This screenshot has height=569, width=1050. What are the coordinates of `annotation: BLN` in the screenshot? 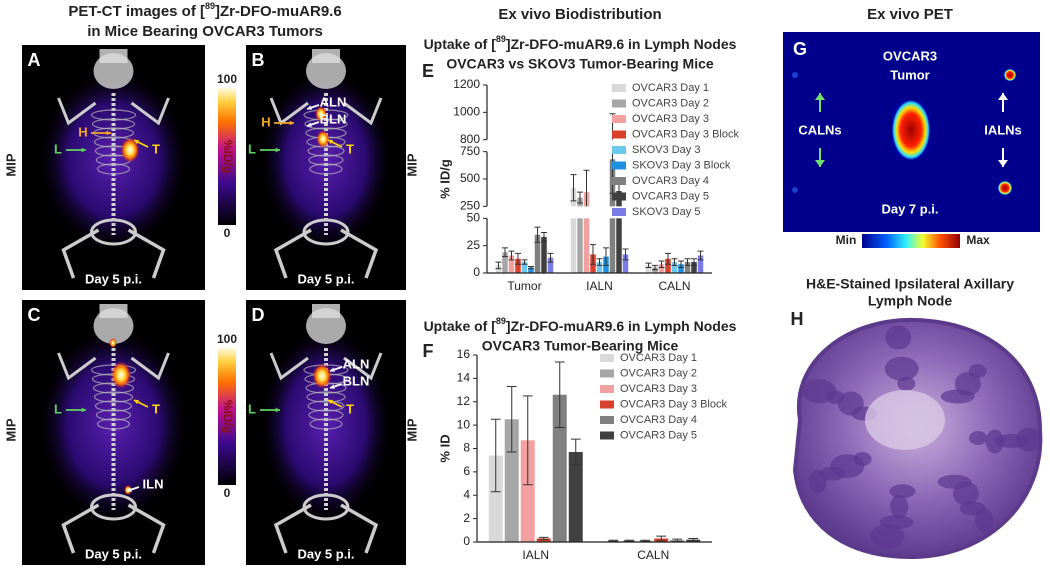 It's located at (356, 380).